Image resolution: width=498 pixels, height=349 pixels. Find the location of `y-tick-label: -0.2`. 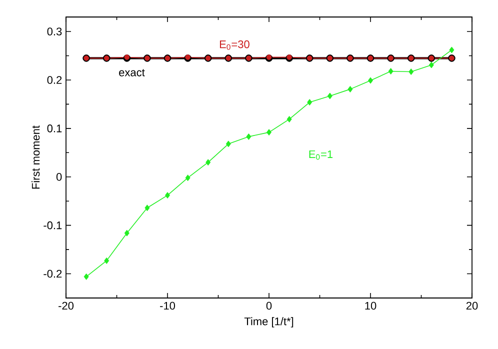

y-tick-label: -0.2 is located at coordinates (53, 274).